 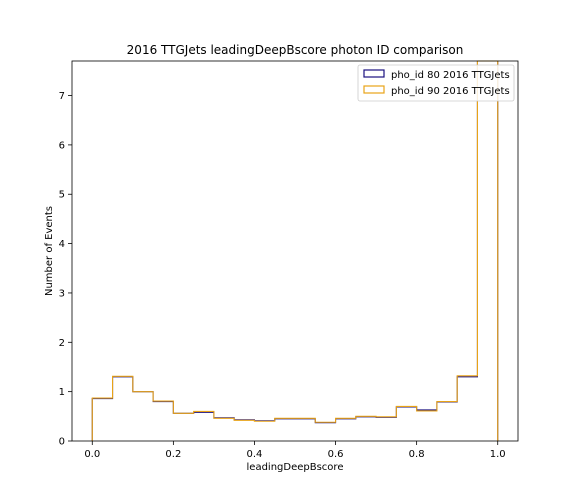 What do you see at coordinates (450, 75) in the screenshot?
I see `legend-label-pho-id-80: pho_id 80 2016 TTGJets` at bounding box center [450, 75].